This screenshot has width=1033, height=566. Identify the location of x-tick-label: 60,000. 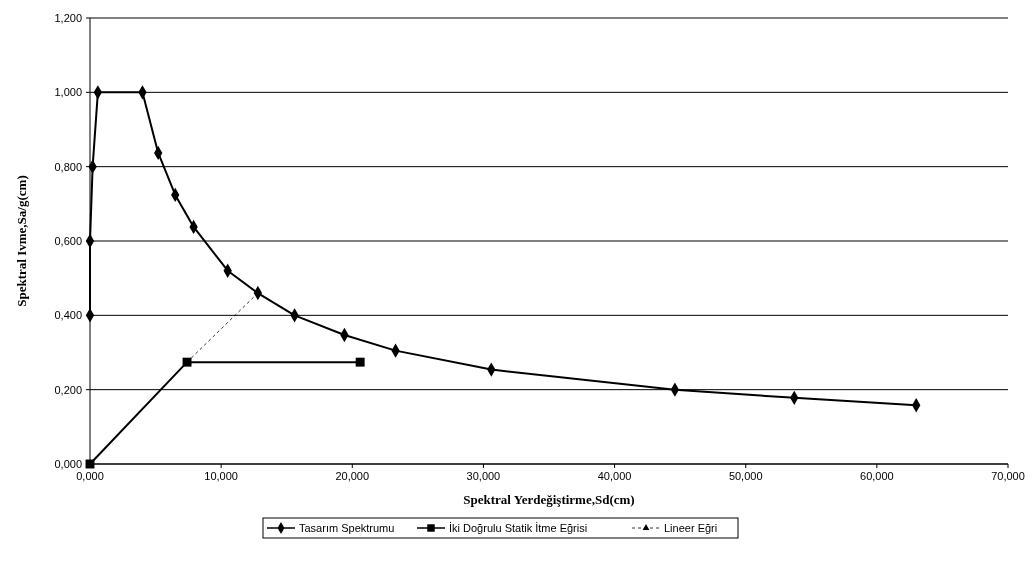
(877, 476).